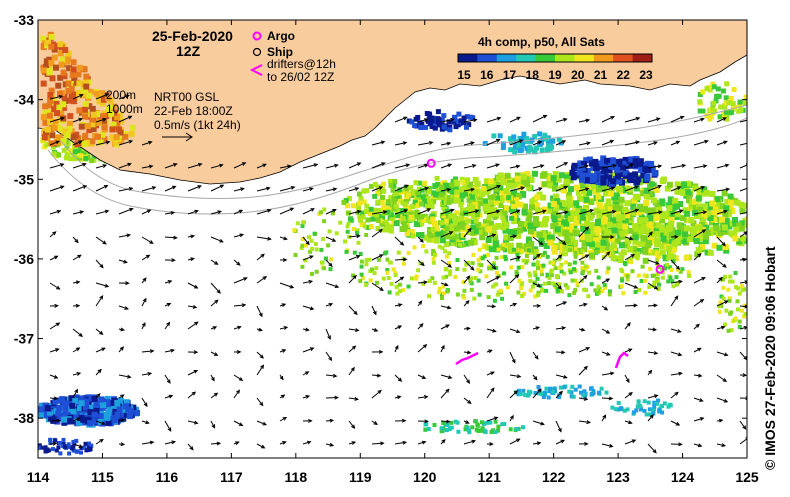 The width and height of the screenshot is (790, 497). I want to click on x-tick-label: 118, so click(296, 477).